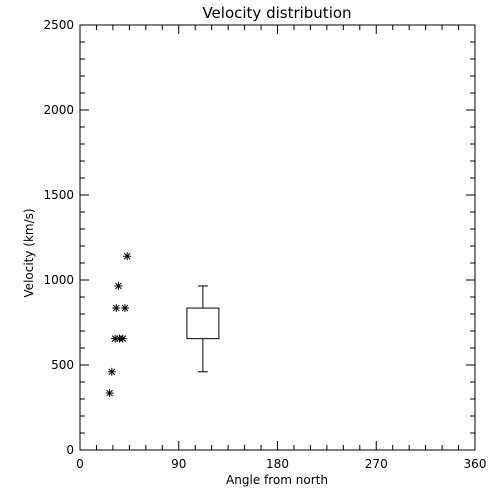 Image resolution: width=500 pixels, height=504 pixels. I want to click on y-axis-label: Velocity (km/s), so click(29, 252).